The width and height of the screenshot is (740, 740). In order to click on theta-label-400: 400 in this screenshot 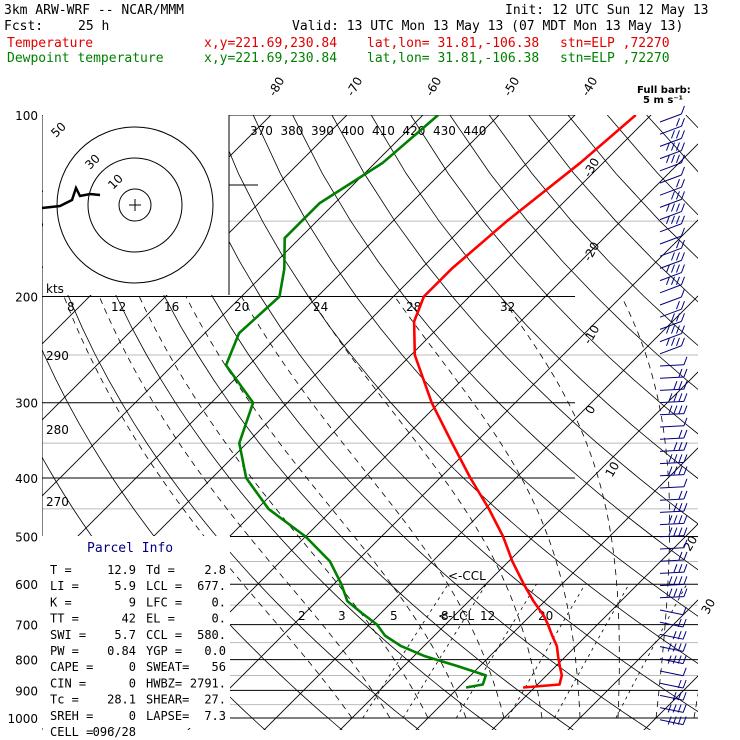, I will do `click(353, 131)`.